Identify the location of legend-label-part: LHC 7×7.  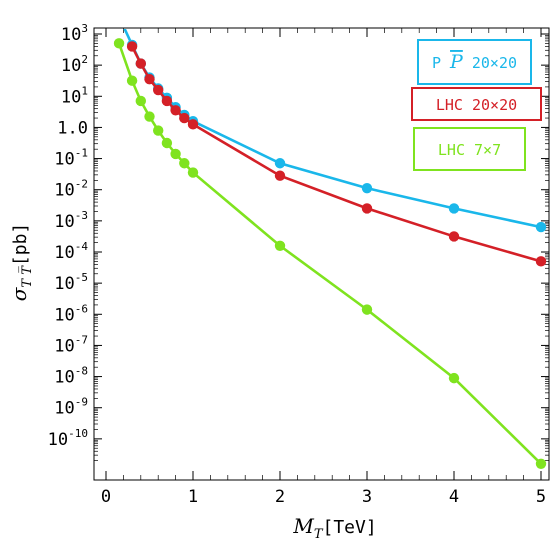
(469, 150).